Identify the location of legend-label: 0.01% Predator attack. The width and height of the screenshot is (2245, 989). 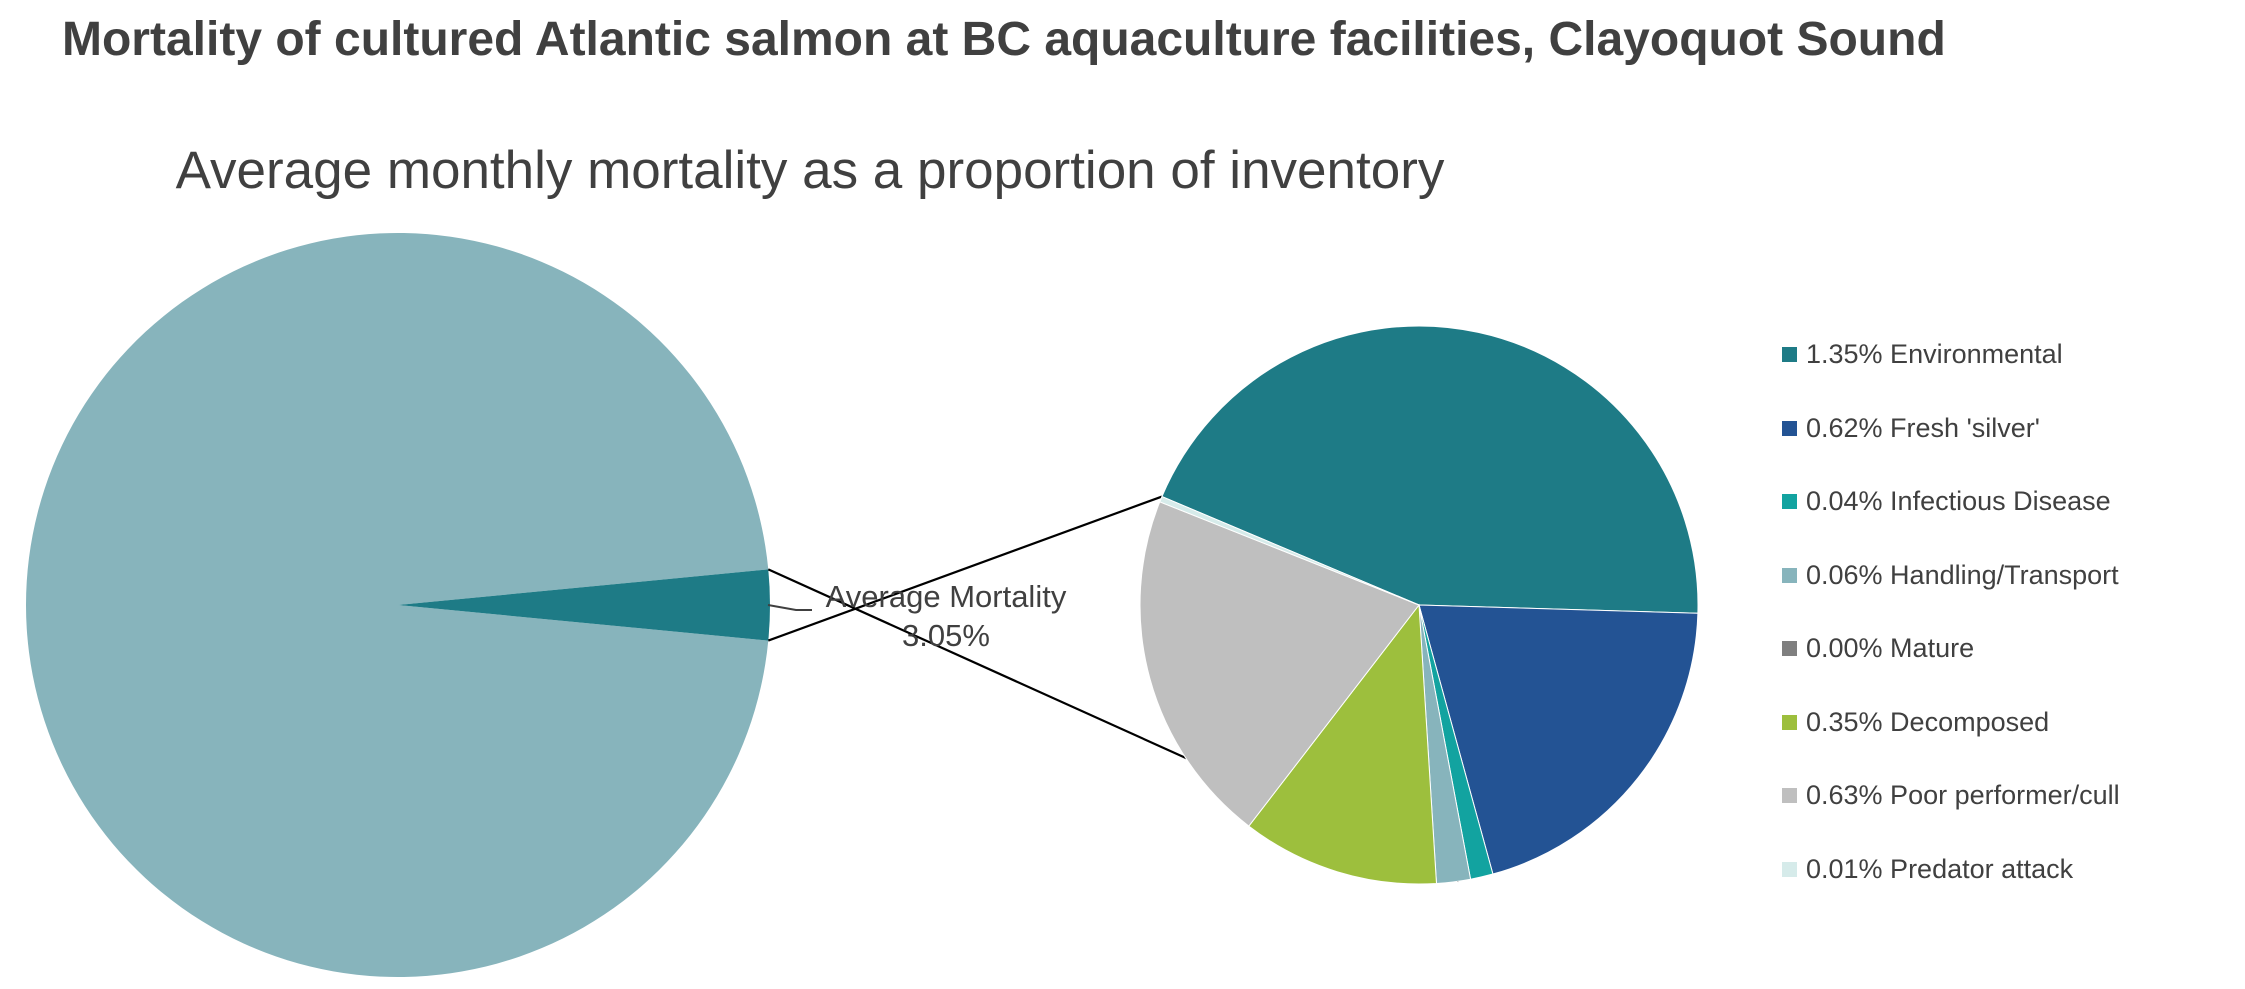
(1940, 868).